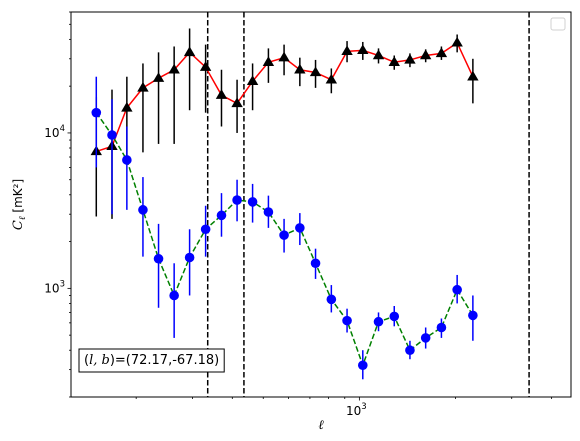 The width and height of the screenshot is (580, 441). I want to click on legend, so click(558, 24).